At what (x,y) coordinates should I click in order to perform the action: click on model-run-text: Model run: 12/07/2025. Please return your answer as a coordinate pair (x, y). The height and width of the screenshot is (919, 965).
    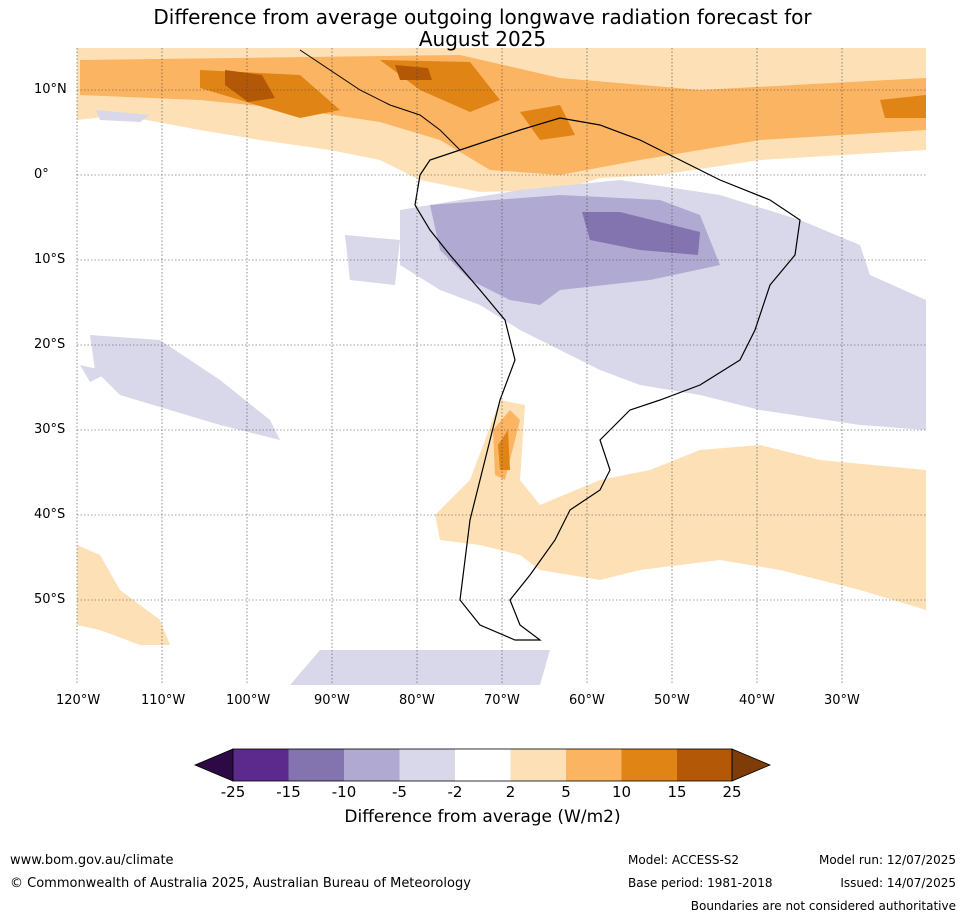
    Looking at the image, I should click on (887, 860).